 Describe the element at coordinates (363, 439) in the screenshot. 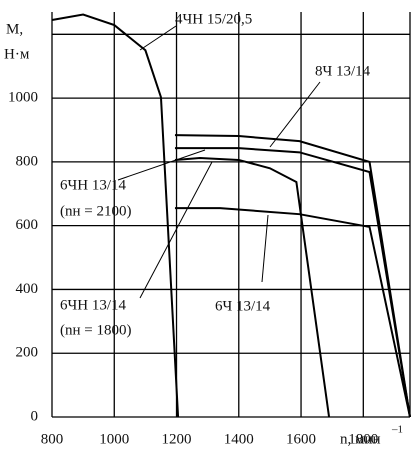

I see `x-tick-label: 1800` at that location.